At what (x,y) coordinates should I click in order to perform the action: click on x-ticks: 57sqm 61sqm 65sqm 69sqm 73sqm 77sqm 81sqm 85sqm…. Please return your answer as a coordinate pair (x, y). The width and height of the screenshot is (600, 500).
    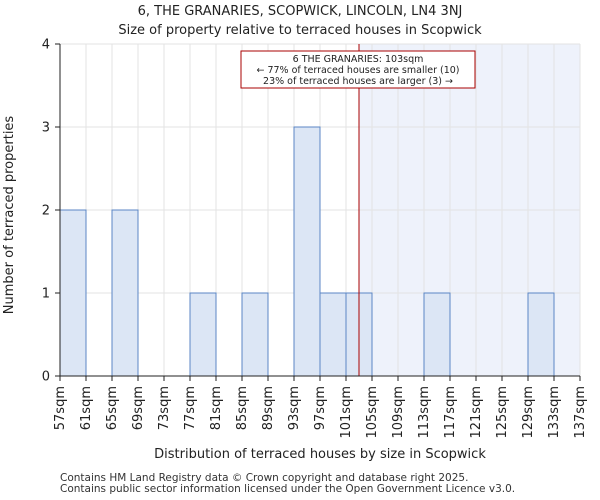
    Looking at the image, I should click on (320, 407).